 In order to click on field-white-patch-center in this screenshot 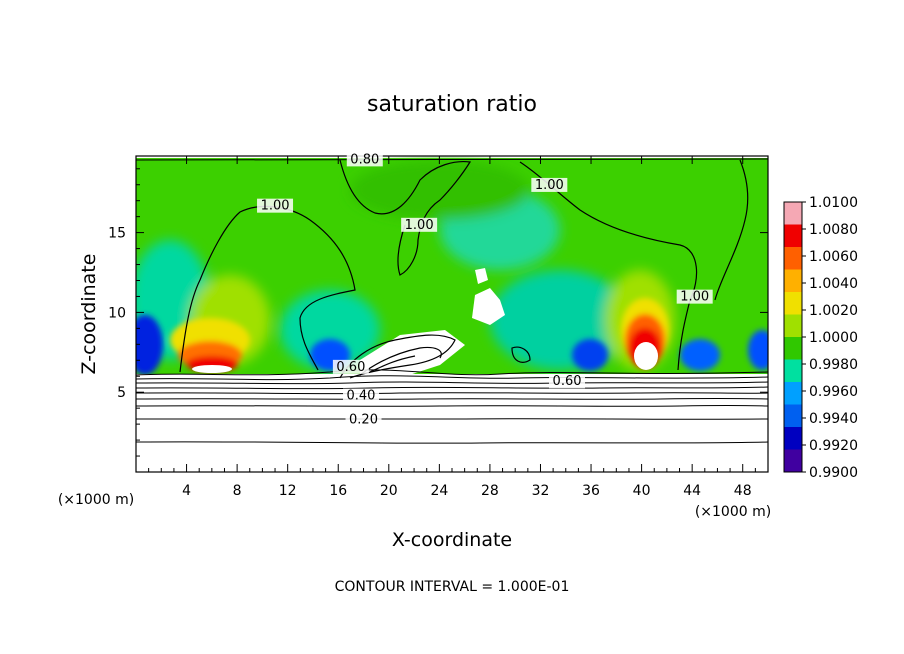, I will do `click(412, 354)`.